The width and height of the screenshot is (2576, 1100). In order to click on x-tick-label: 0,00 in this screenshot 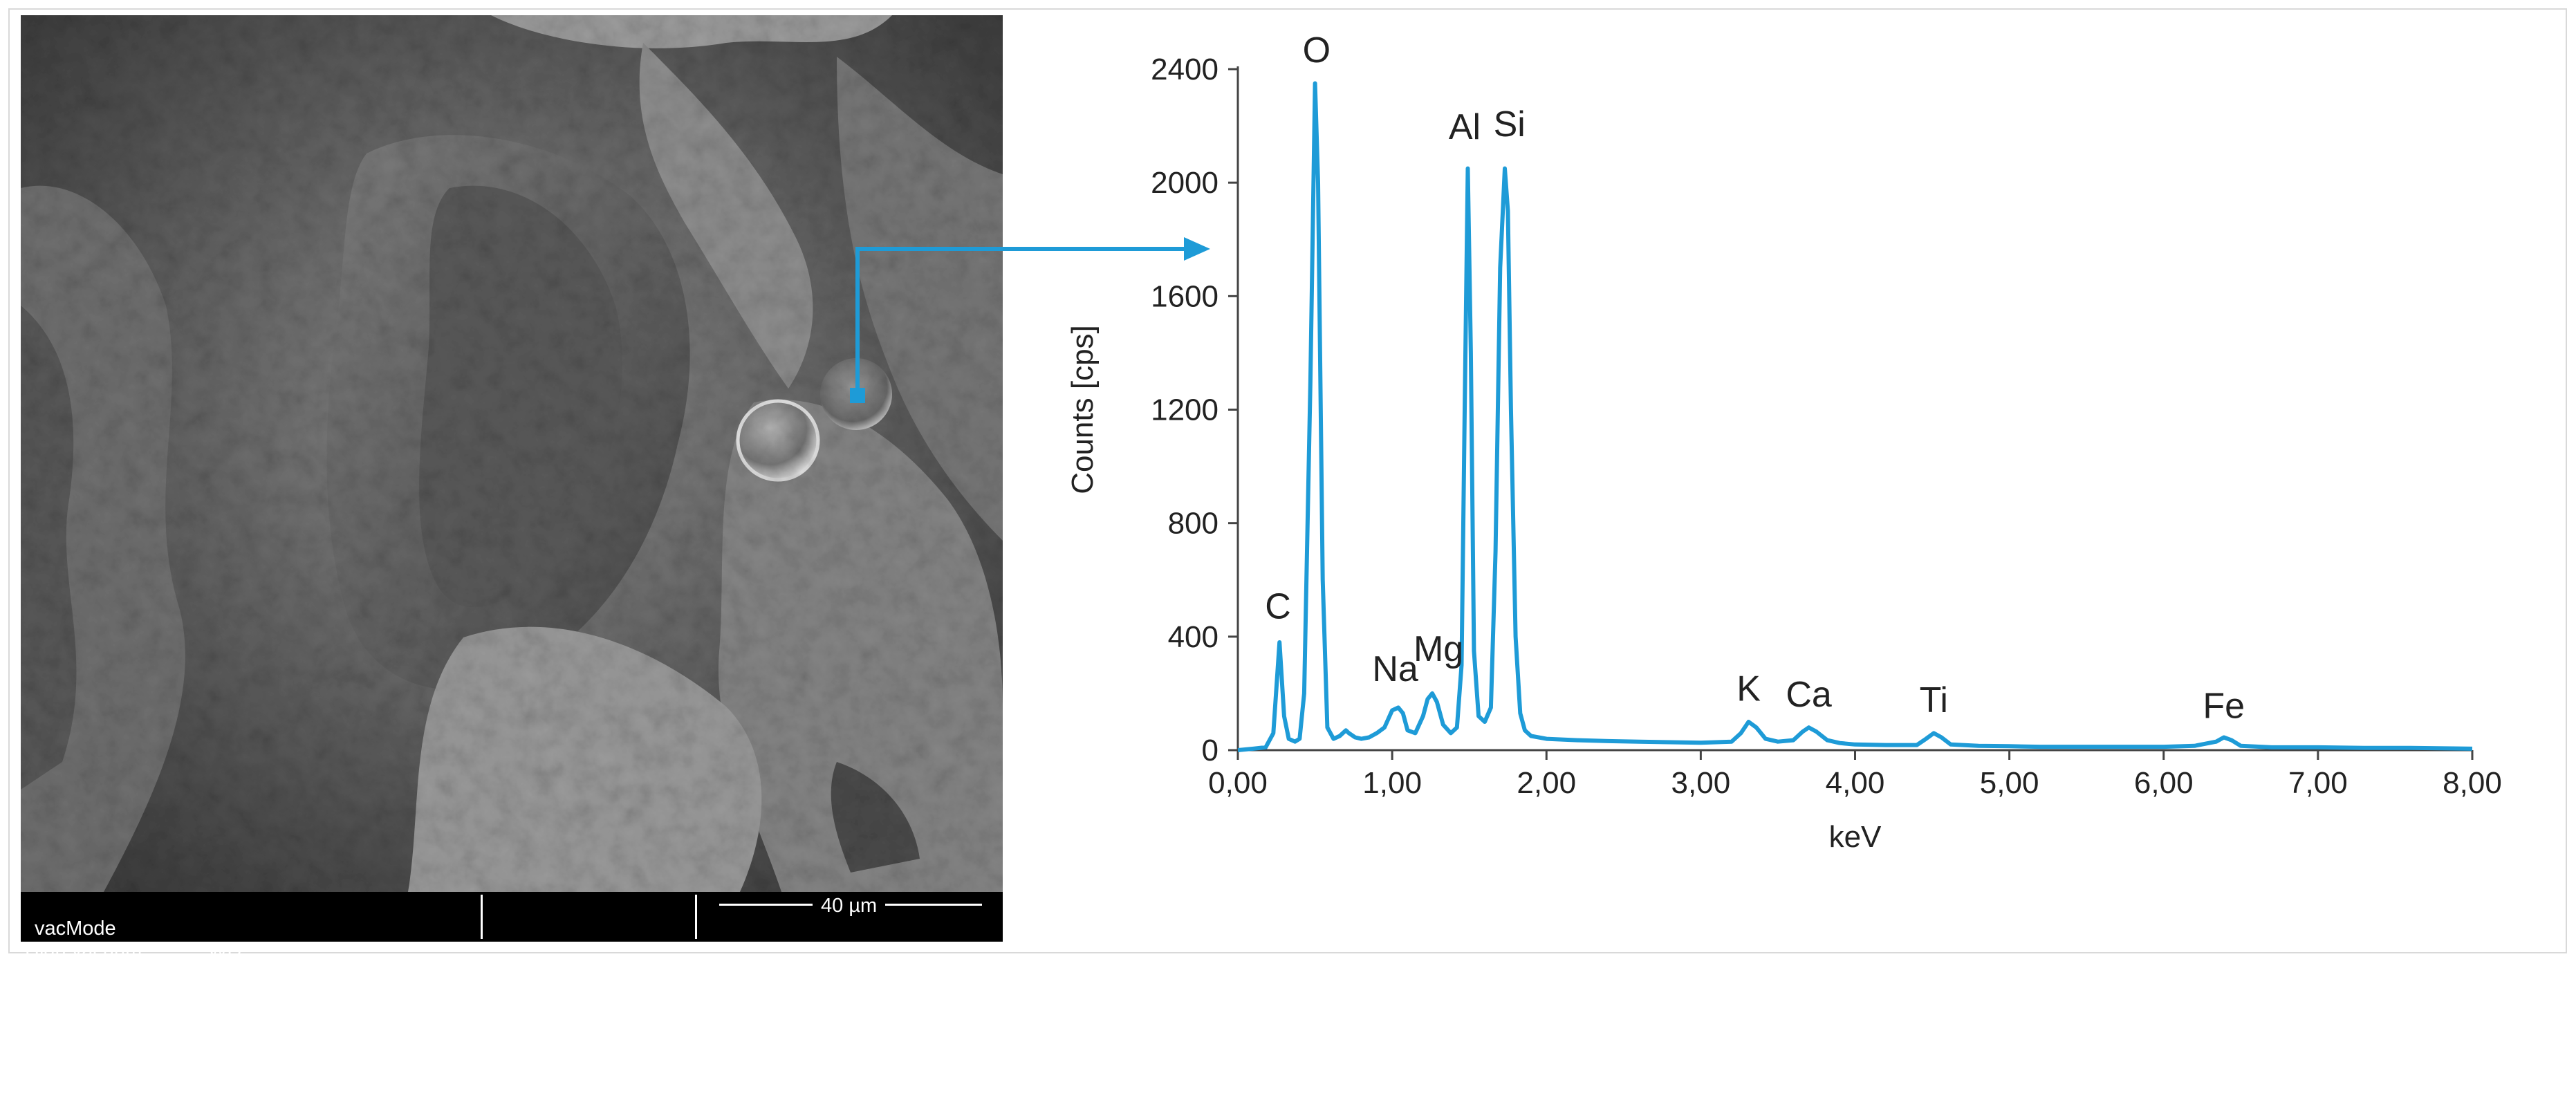, I will do `click(1238, 783)`.